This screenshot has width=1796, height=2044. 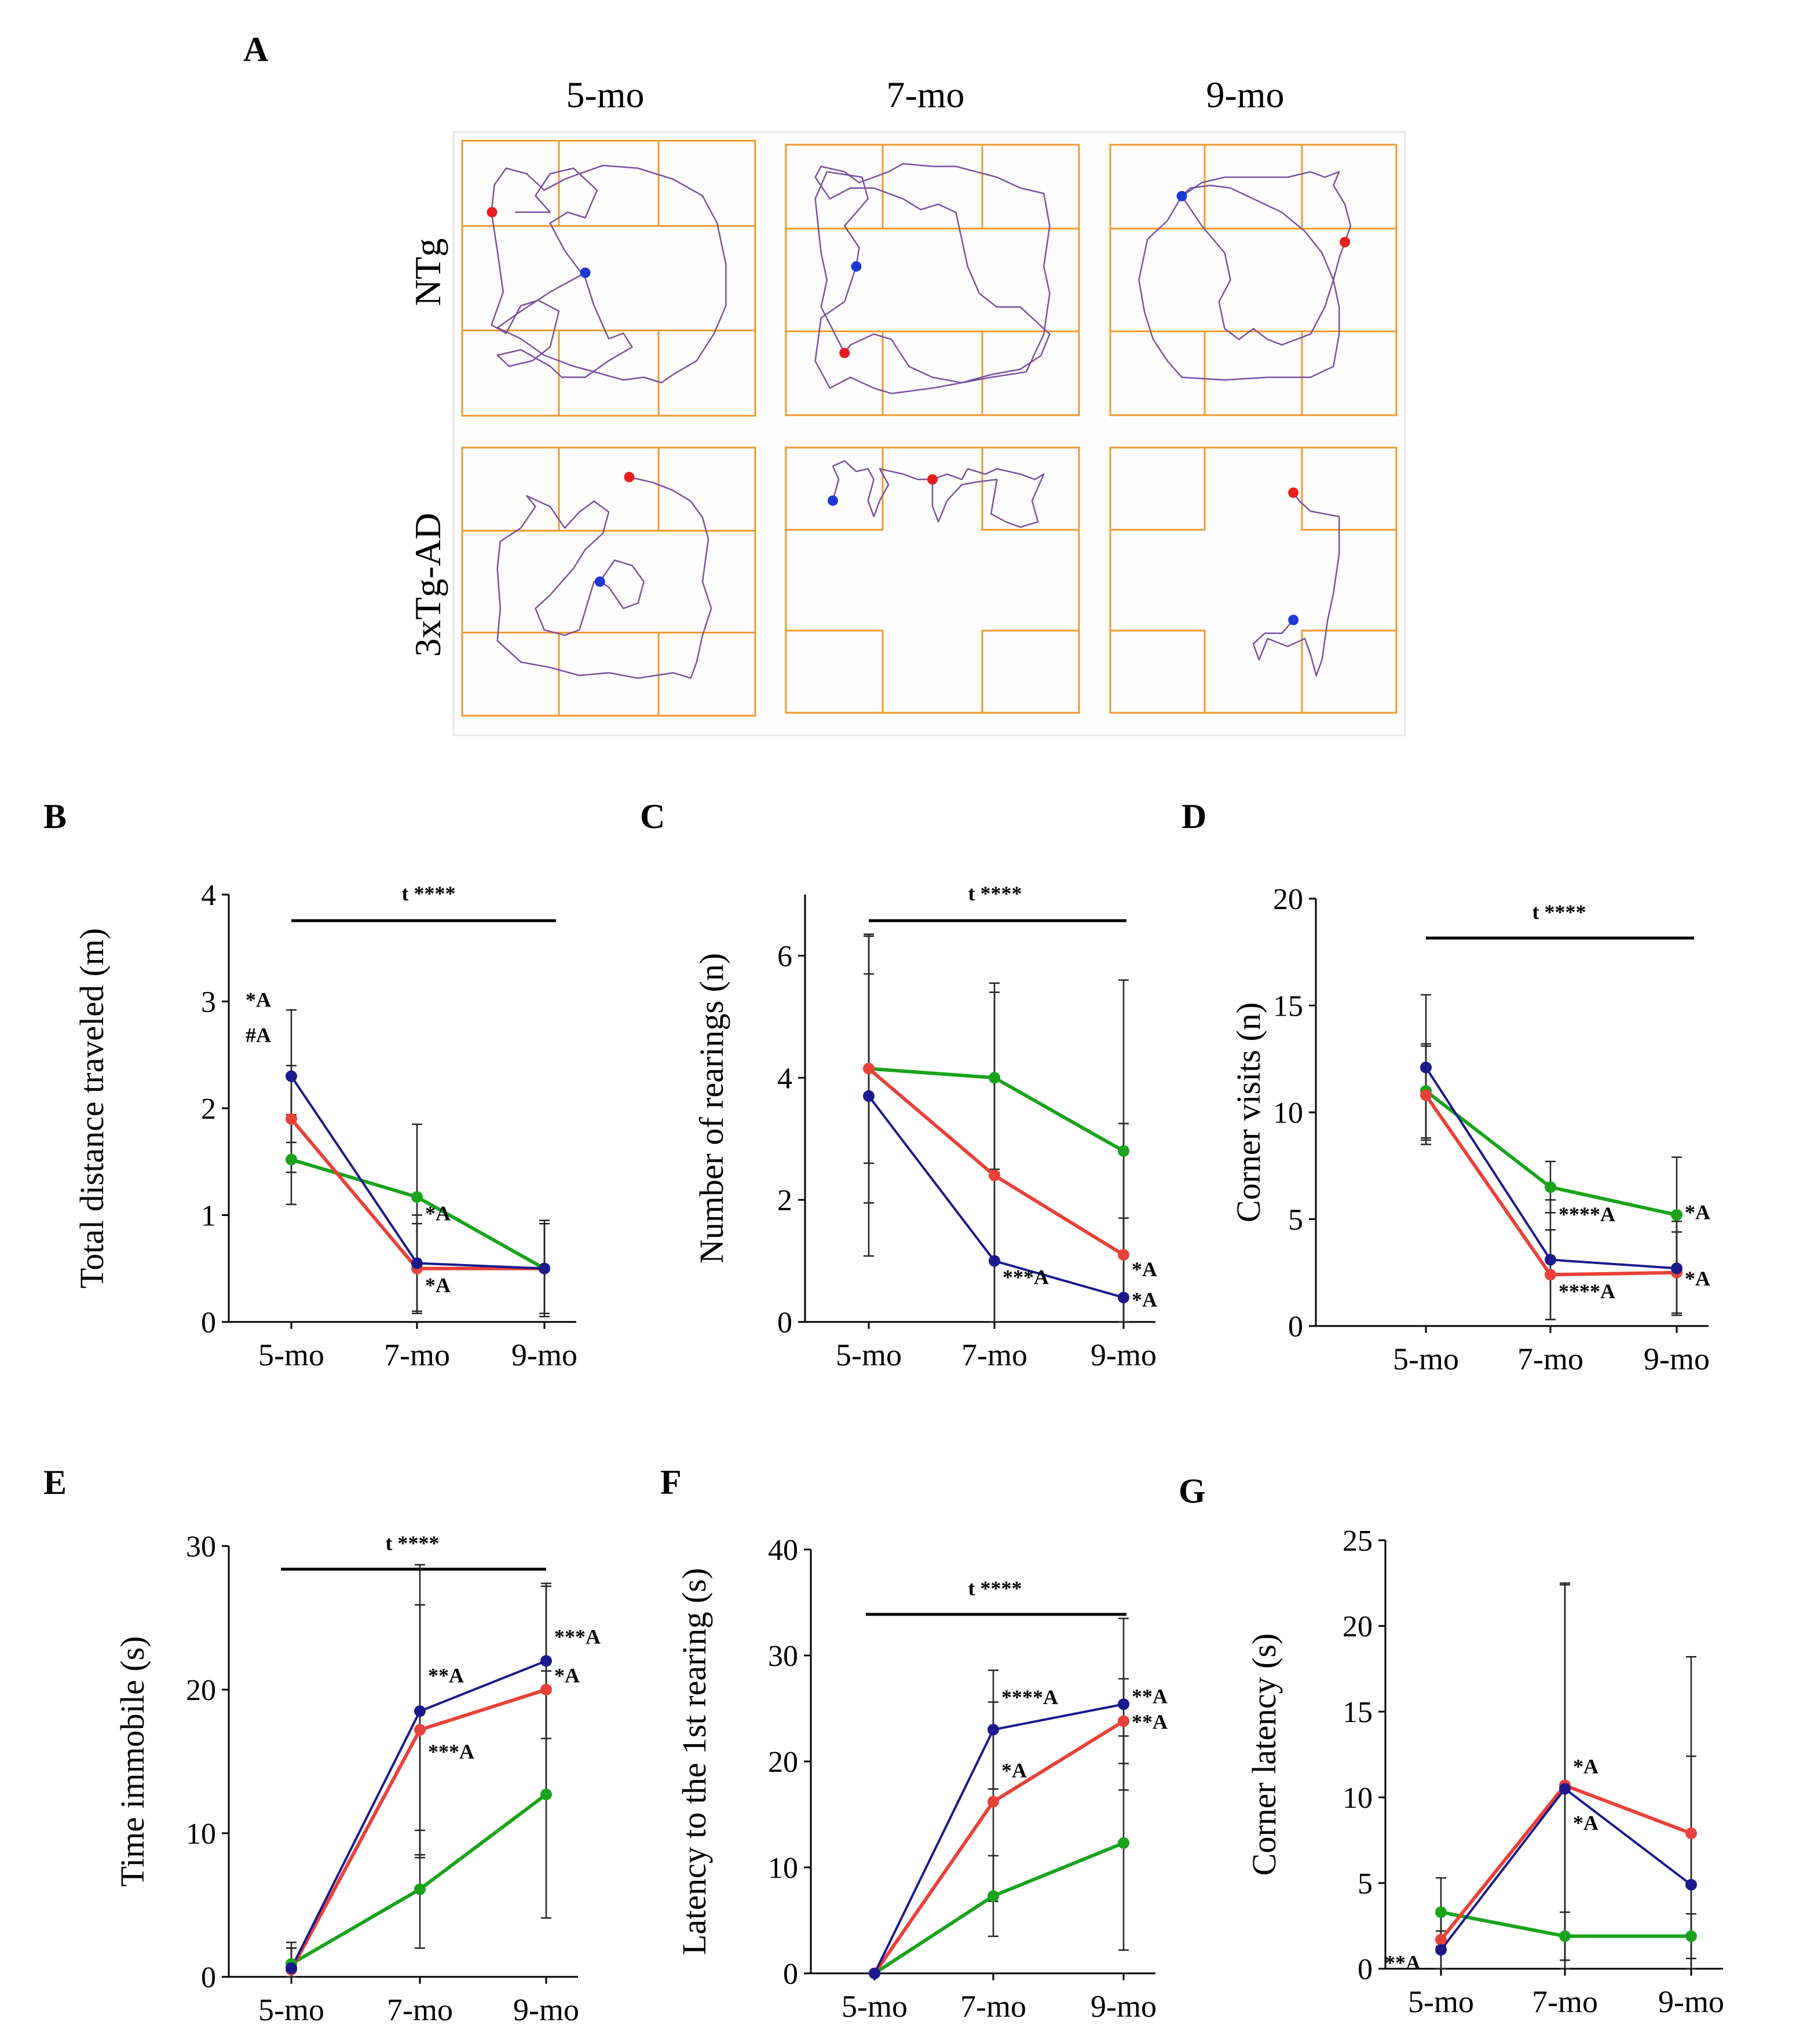 I want to click on significance-annotation: **A, so click(x=446, y=1675).